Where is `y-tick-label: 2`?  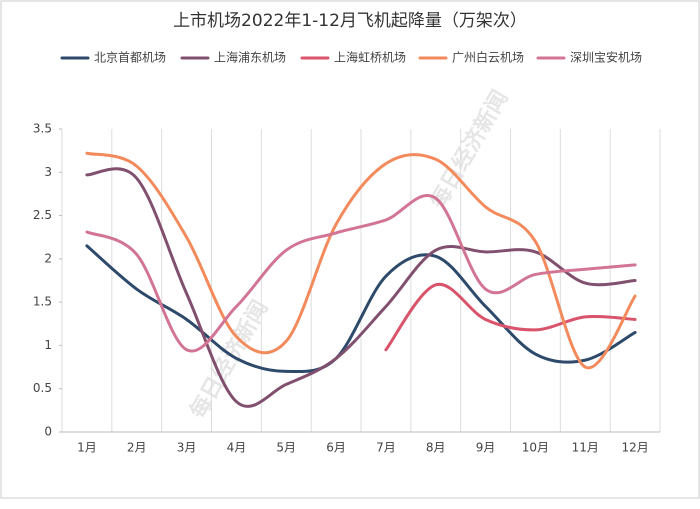 y-tick-label: 2 is located at coordinates (48, 258).